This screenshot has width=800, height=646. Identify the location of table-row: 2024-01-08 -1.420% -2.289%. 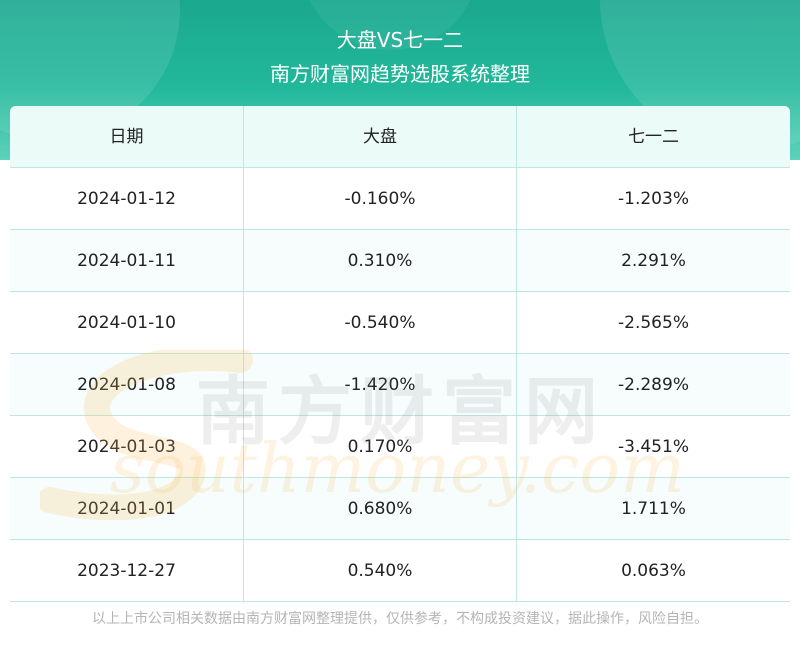
(400, 385).